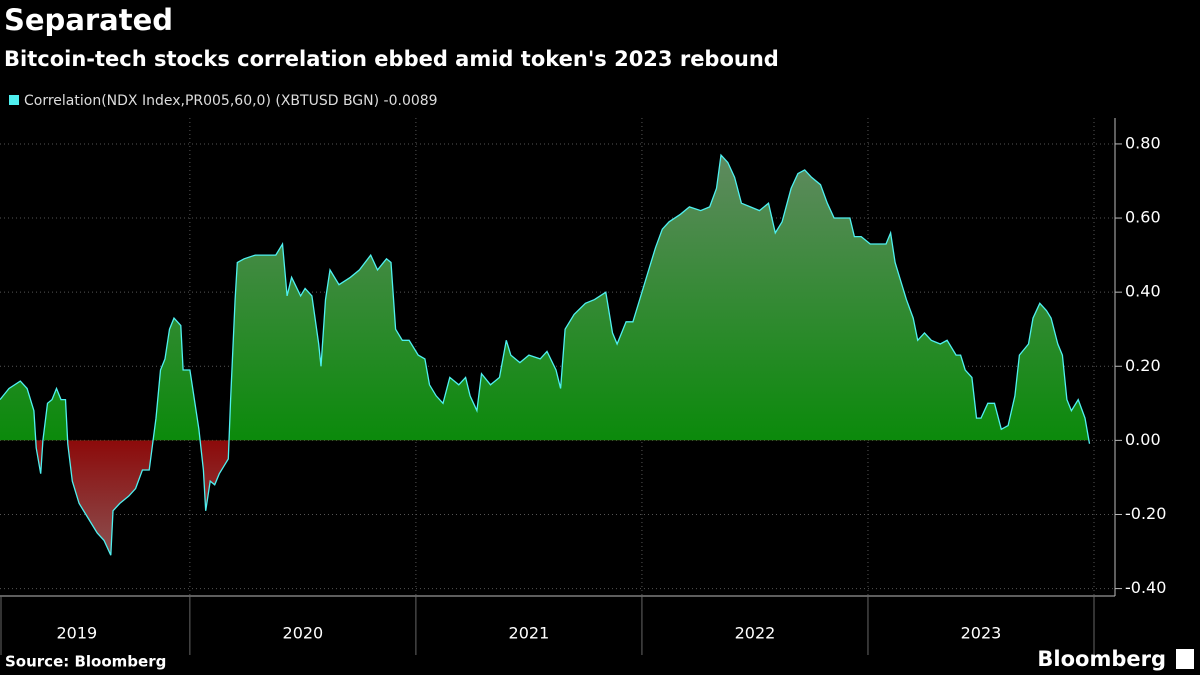  What do you see at coordinates (755, 633) in the screenshot?
I see `x-tick-label: 2022` at bounding box center [755, 633].